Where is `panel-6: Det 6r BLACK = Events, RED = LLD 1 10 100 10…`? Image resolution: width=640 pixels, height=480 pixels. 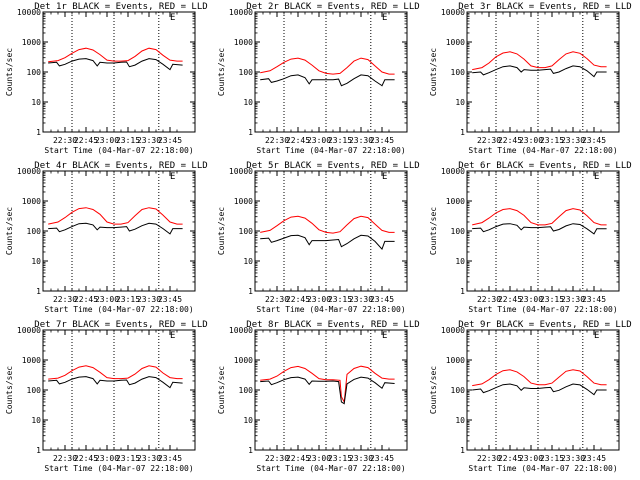
panel-6: Det 6r BLACK = Events, RED = LLD 1 10 100 10… is located at coordinates (530, 237).